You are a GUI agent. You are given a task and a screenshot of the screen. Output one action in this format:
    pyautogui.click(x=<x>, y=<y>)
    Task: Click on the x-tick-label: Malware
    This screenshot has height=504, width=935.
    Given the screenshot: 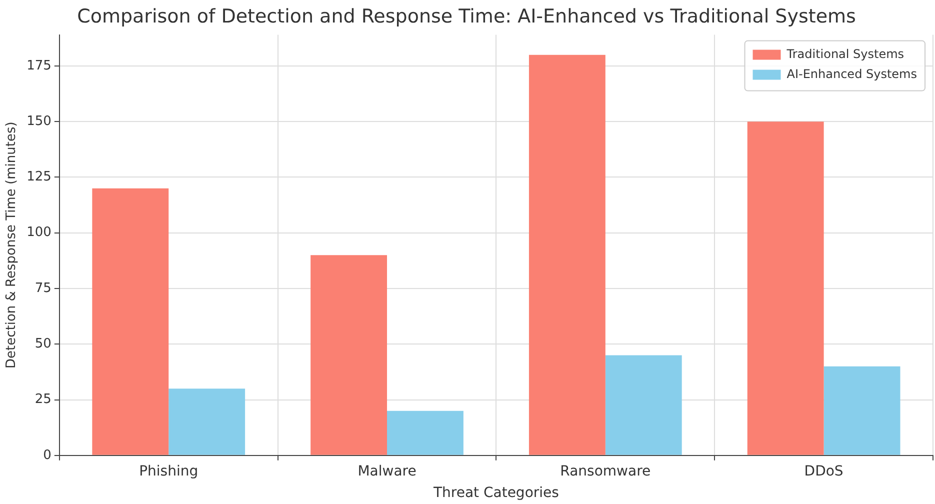 What is the action you would take?
    pyautogui.click(x=387, y=471)
    